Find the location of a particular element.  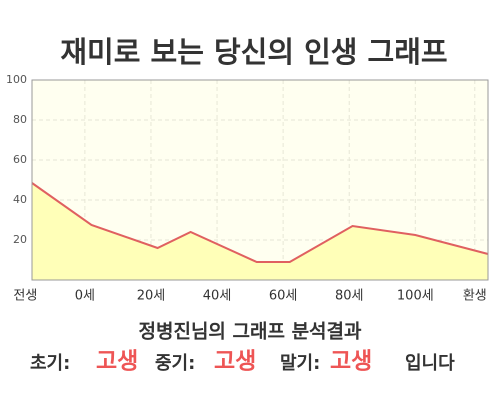

analysis-heading: 정병진님의 그래프 분석결과 is located at coordinates (251, 332).